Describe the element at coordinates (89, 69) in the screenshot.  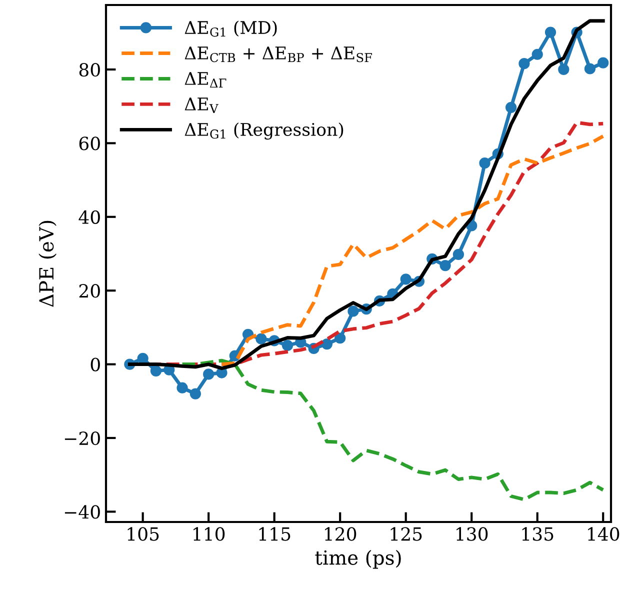
I see `y-tick-label: 80` at that location.